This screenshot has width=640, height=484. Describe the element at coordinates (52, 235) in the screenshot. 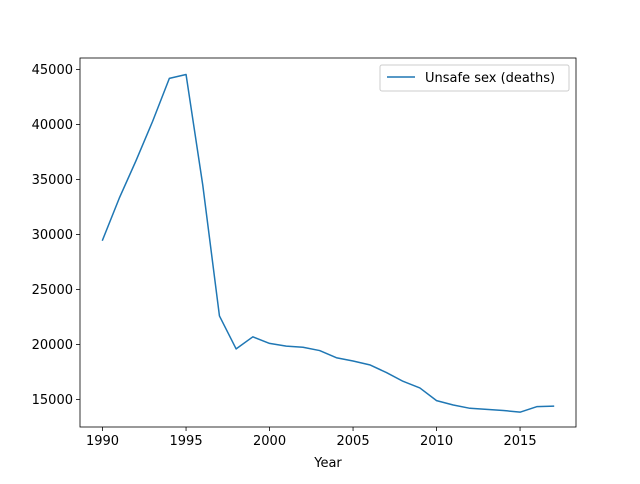

I see `y-tick-label: 30000` at that location.